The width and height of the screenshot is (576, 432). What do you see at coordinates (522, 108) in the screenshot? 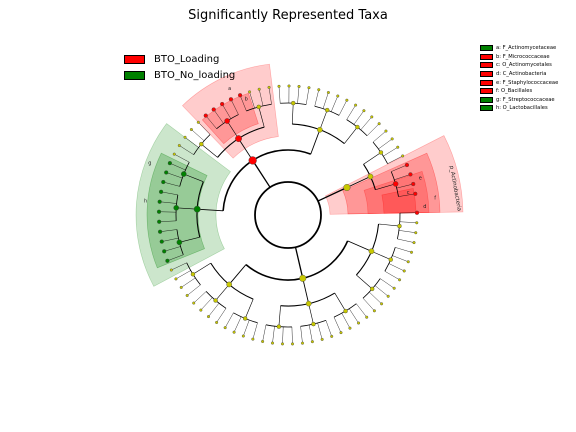
I see `key-legend-label: h: O_Lactobacillales` at bounding box center [522, 108].